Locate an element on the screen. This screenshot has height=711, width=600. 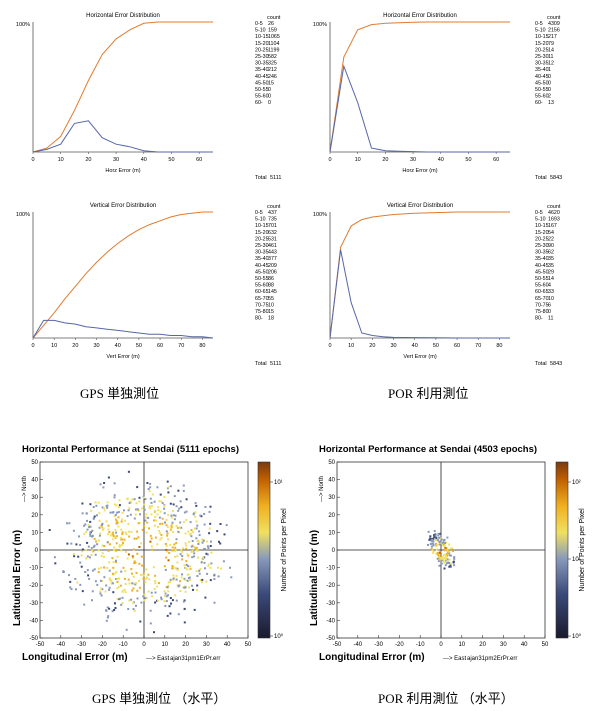
table-count: 4620 is located at coordinates (554, 213).